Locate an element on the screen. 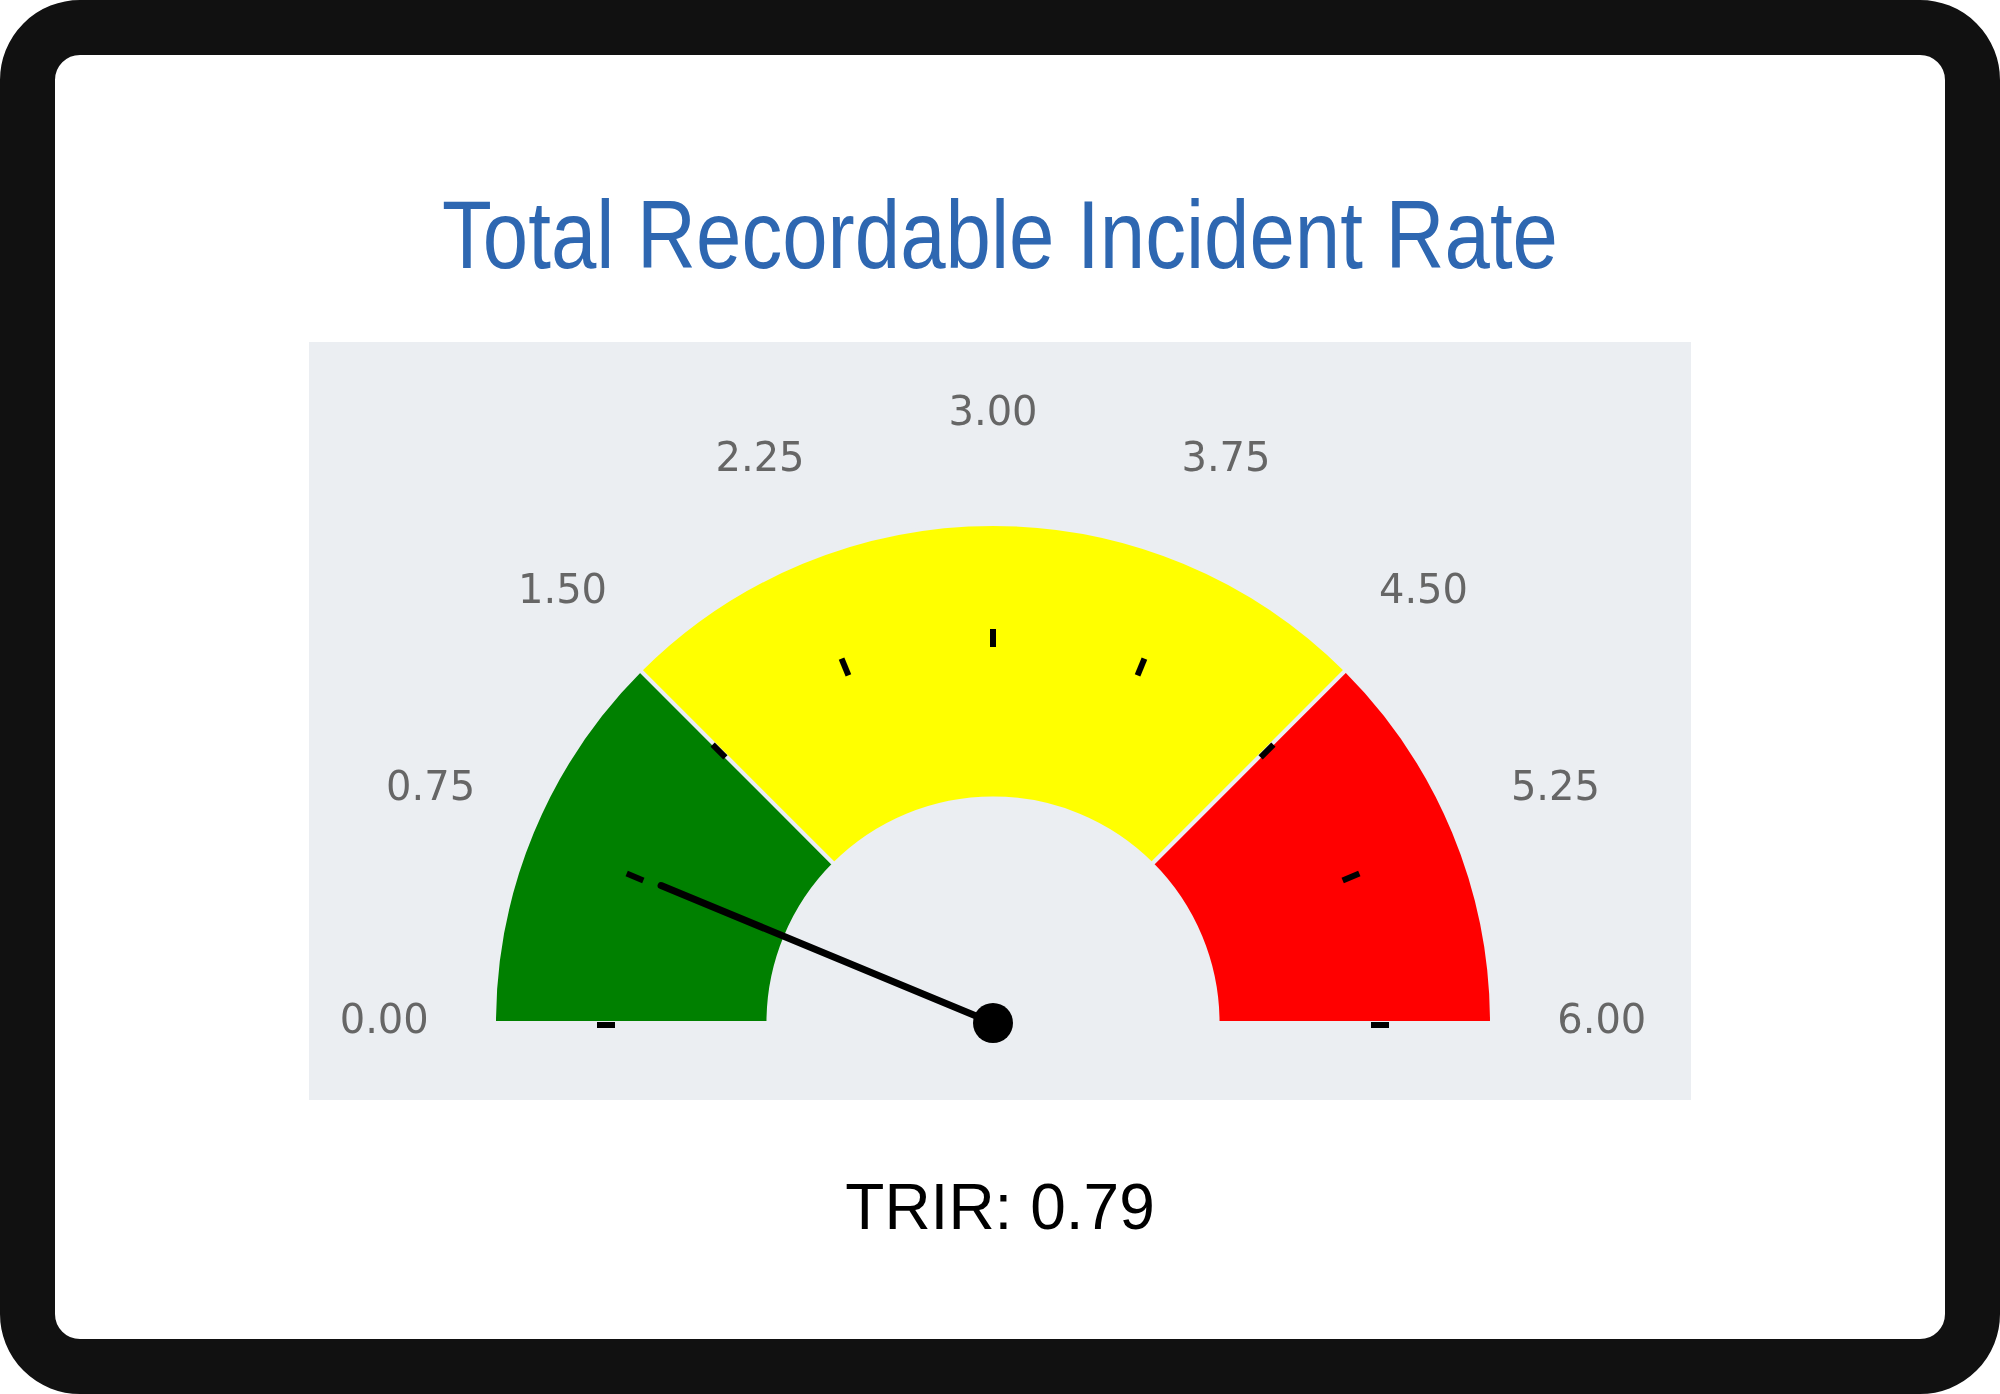 The height and width of the screenshot is (1394, 2000). text: 3.00 is located at coordinates (993, 410).